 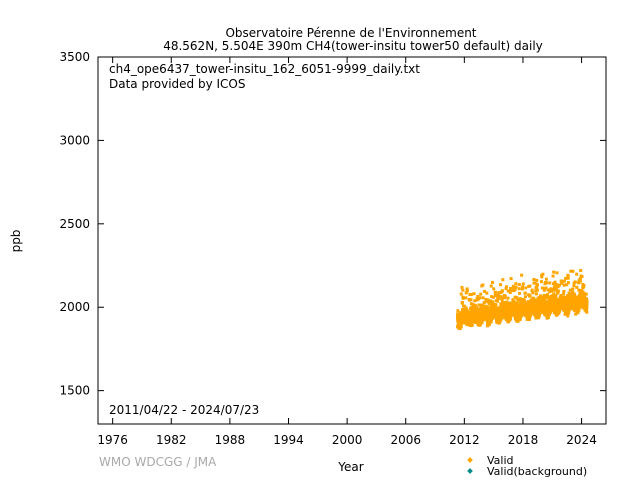 I want to click on y-tick-label: 3500, so click(x=74, y=57).